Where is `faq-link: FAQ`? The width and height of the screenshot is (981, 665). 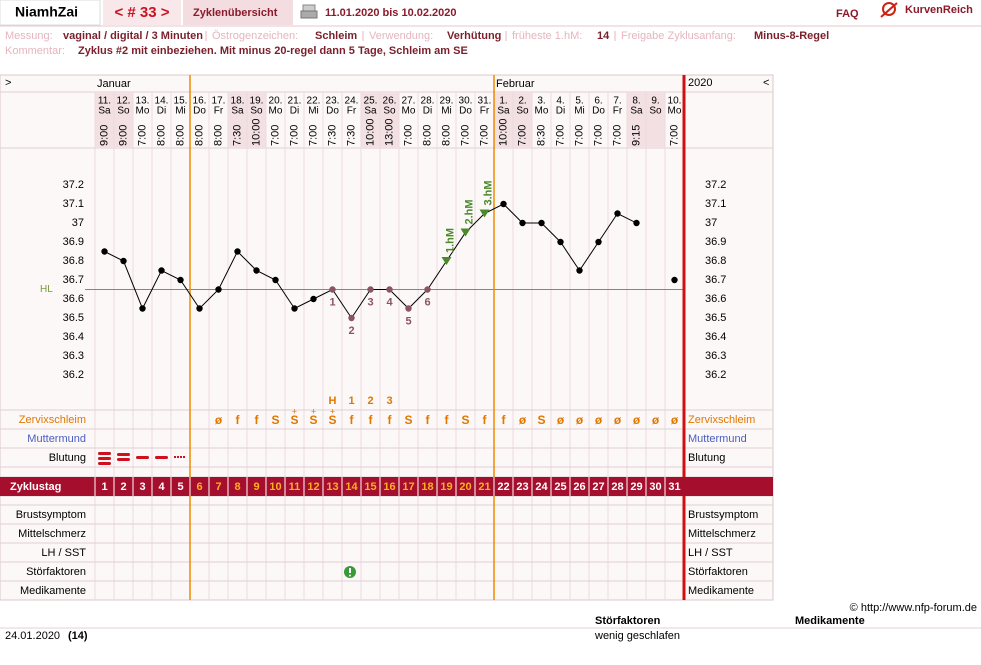
faq-link: FAQ is located at coordinates (847, 14).